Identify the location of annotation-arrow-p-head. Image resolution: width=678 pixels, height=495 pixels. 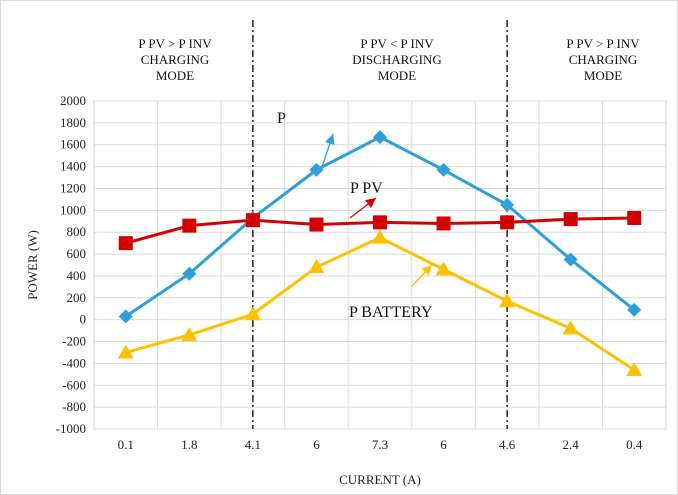
(330, 140).